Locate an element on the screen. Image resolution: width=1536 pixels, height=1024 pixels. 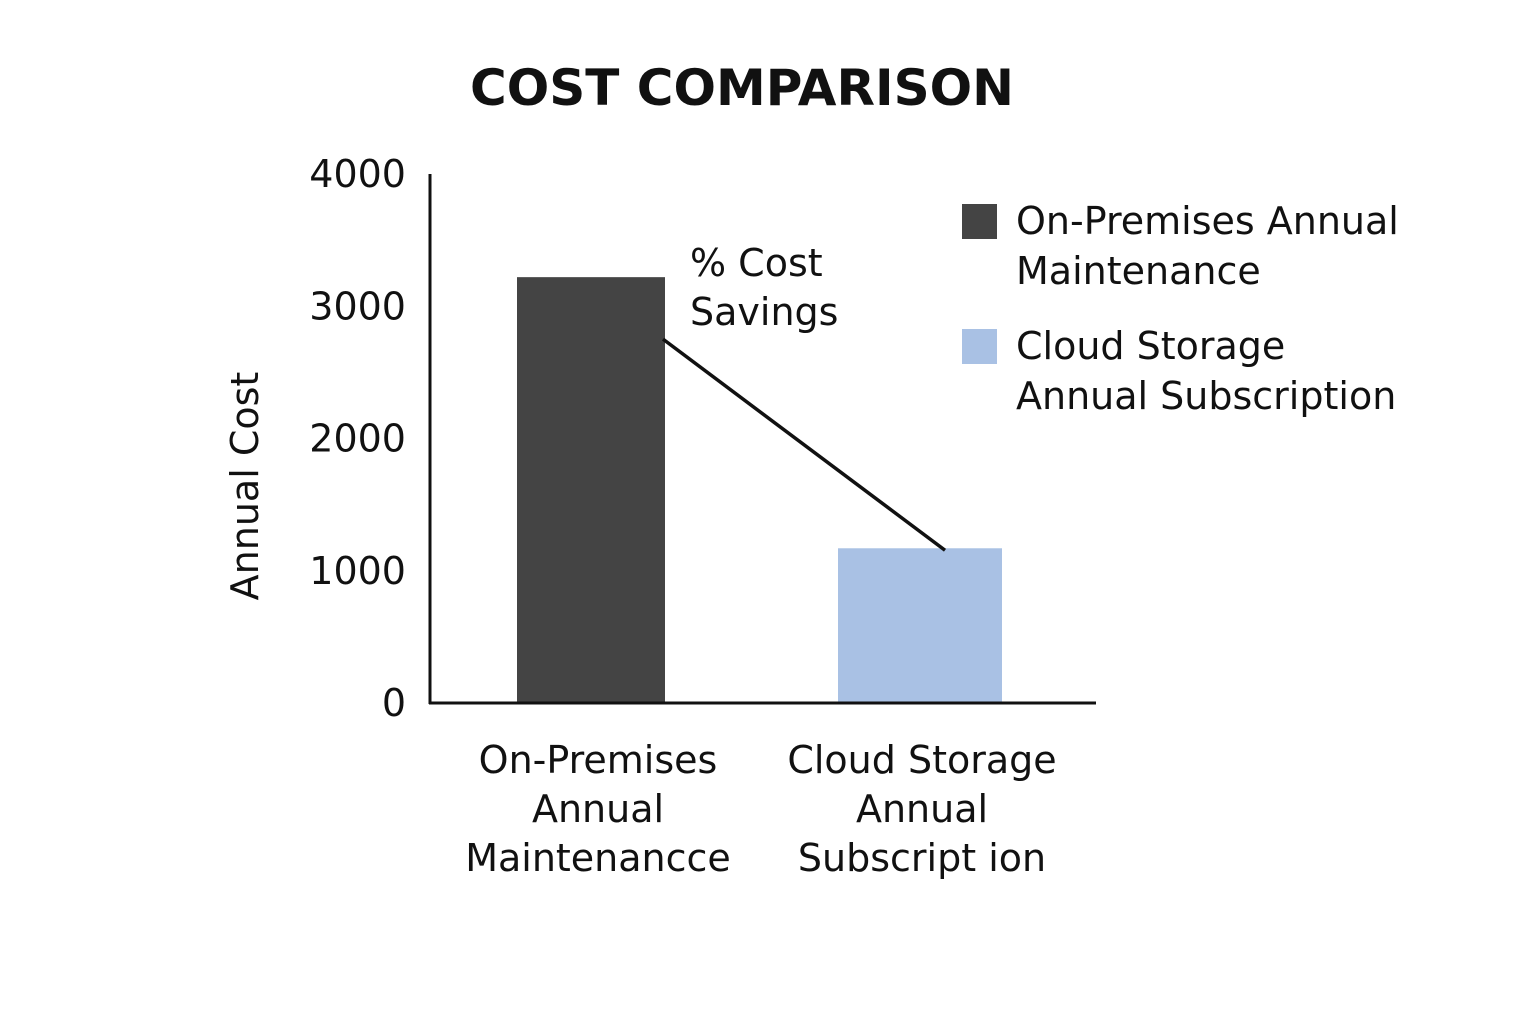
y-tick-label: 2000 is located at coordinates (357, 439).